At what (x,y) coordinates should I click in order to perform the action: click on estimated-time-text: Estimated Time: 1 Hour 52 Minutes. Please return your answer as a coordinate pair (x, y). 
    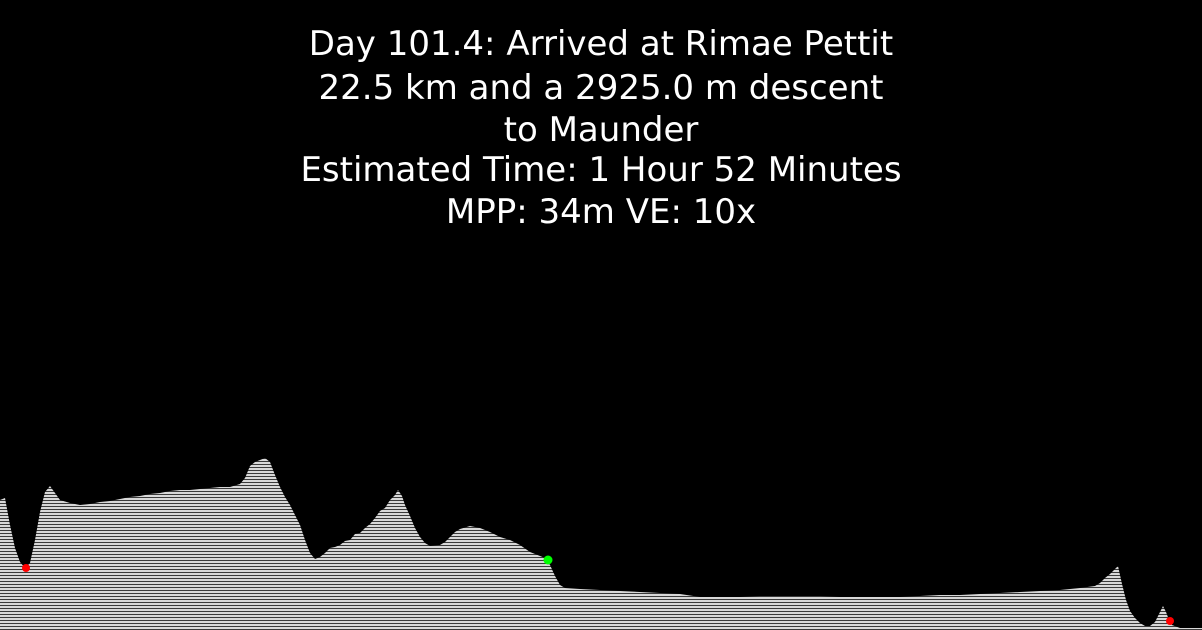
    Looking at the image, I should click on (601, 170).